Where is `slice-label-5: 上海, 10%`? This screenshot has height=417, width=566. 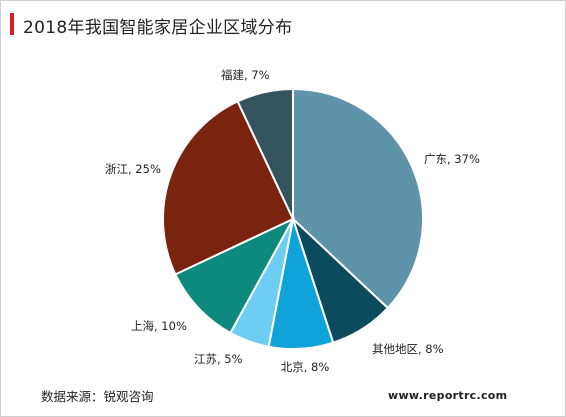
slice-label-5: 上海, 10% is located at coordinates (159, 326).